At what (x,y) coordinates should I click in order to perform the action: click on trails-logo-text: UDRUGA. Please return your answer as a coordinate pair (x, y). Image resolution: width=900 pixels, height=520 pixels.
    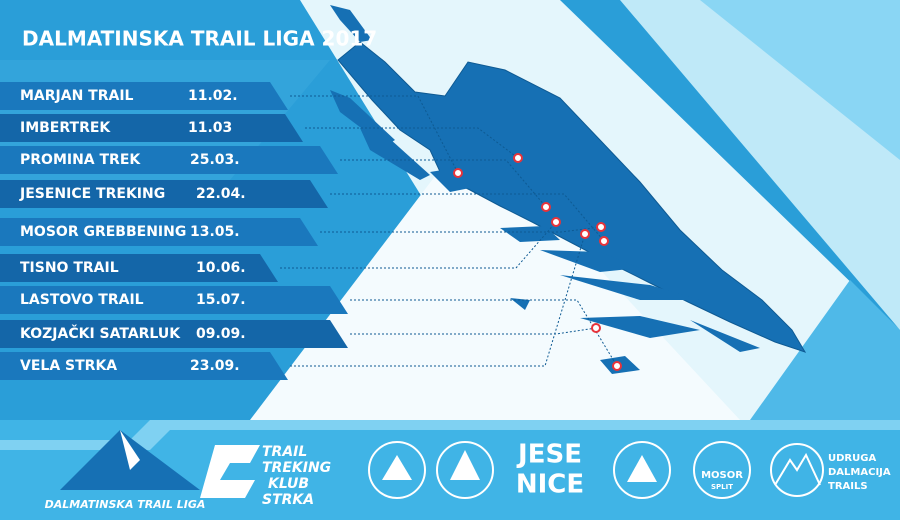
    Looking at the image, I should click on (852, 458).